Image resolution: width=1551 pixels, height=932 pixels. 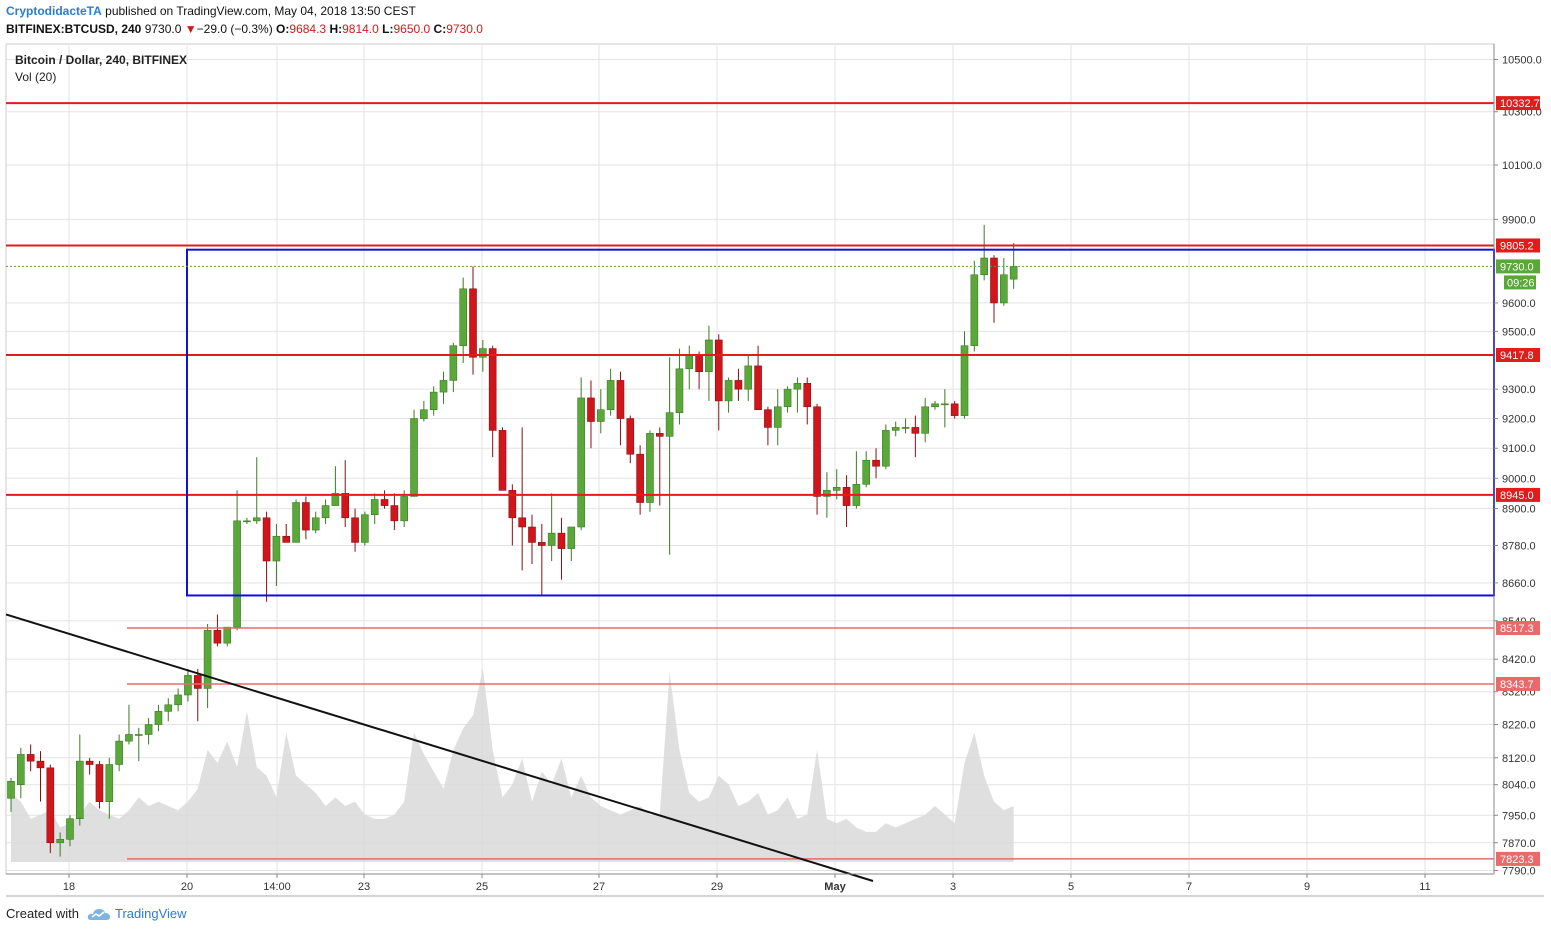 I want to click on time-axis: 18 20 14:00 23 25 27 29 May 3 5 7 9 11, so click(x=775, y=885).